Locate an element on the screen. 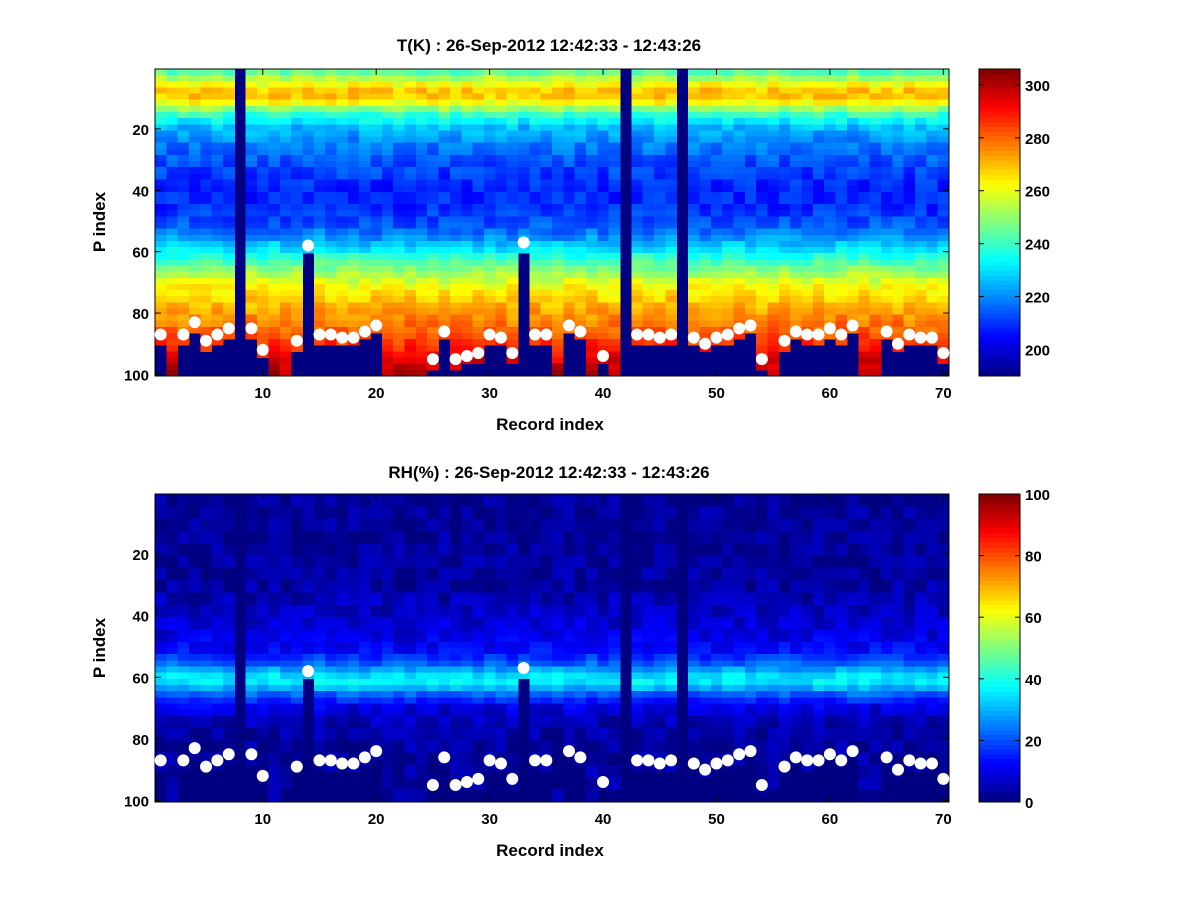  colorbar-tick-label: 220 is located at coordinates (1037, 298).